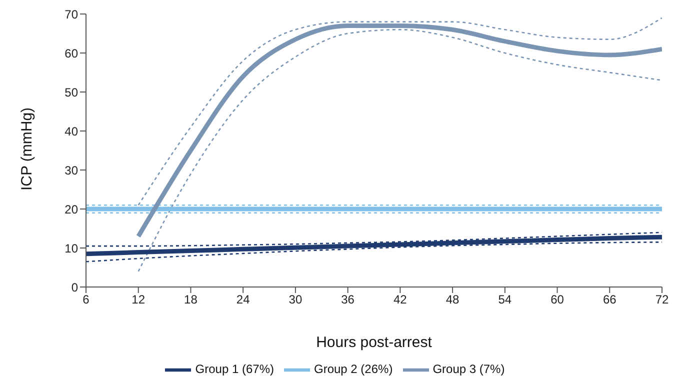 This screenshot has width=680, height=391. What do you see at coordinates (71, 53) in the screenshot?
I see `y-tick-label: 60` at bounding box center [71, 53].